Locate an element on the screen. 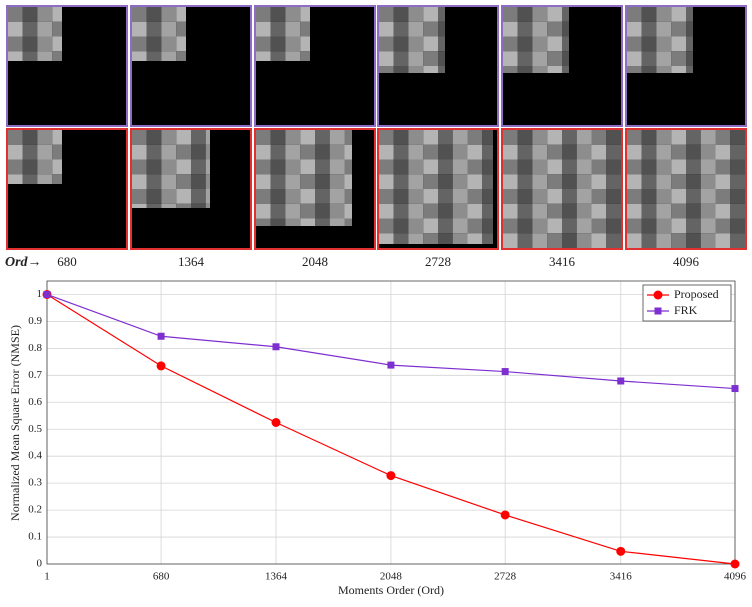 Image resolution: width=752 pixels, height=607 pixels. y-tick-label: 0.1 is located at coordinates (35, 537).